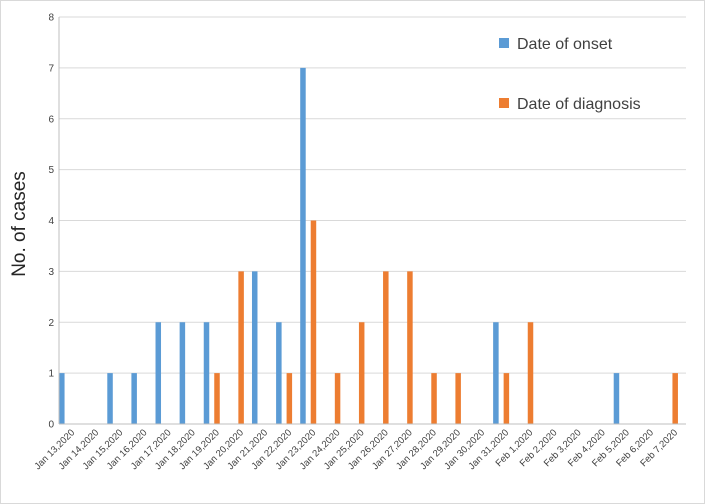  I want to click on y-tick-label: 0, so click(51, 425).